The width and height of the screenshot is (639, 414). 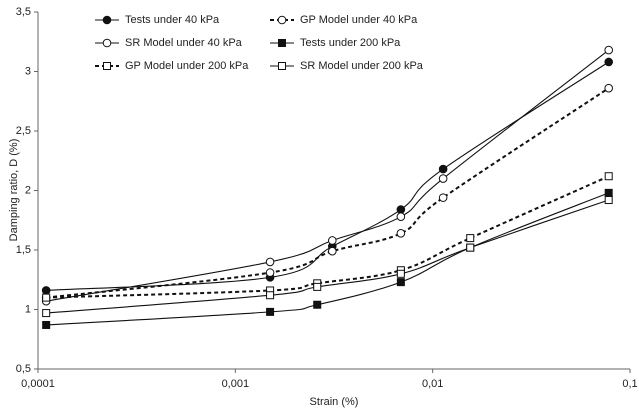 I want to click on x-axis-label: Strain (%), so click(x=334, y=402).